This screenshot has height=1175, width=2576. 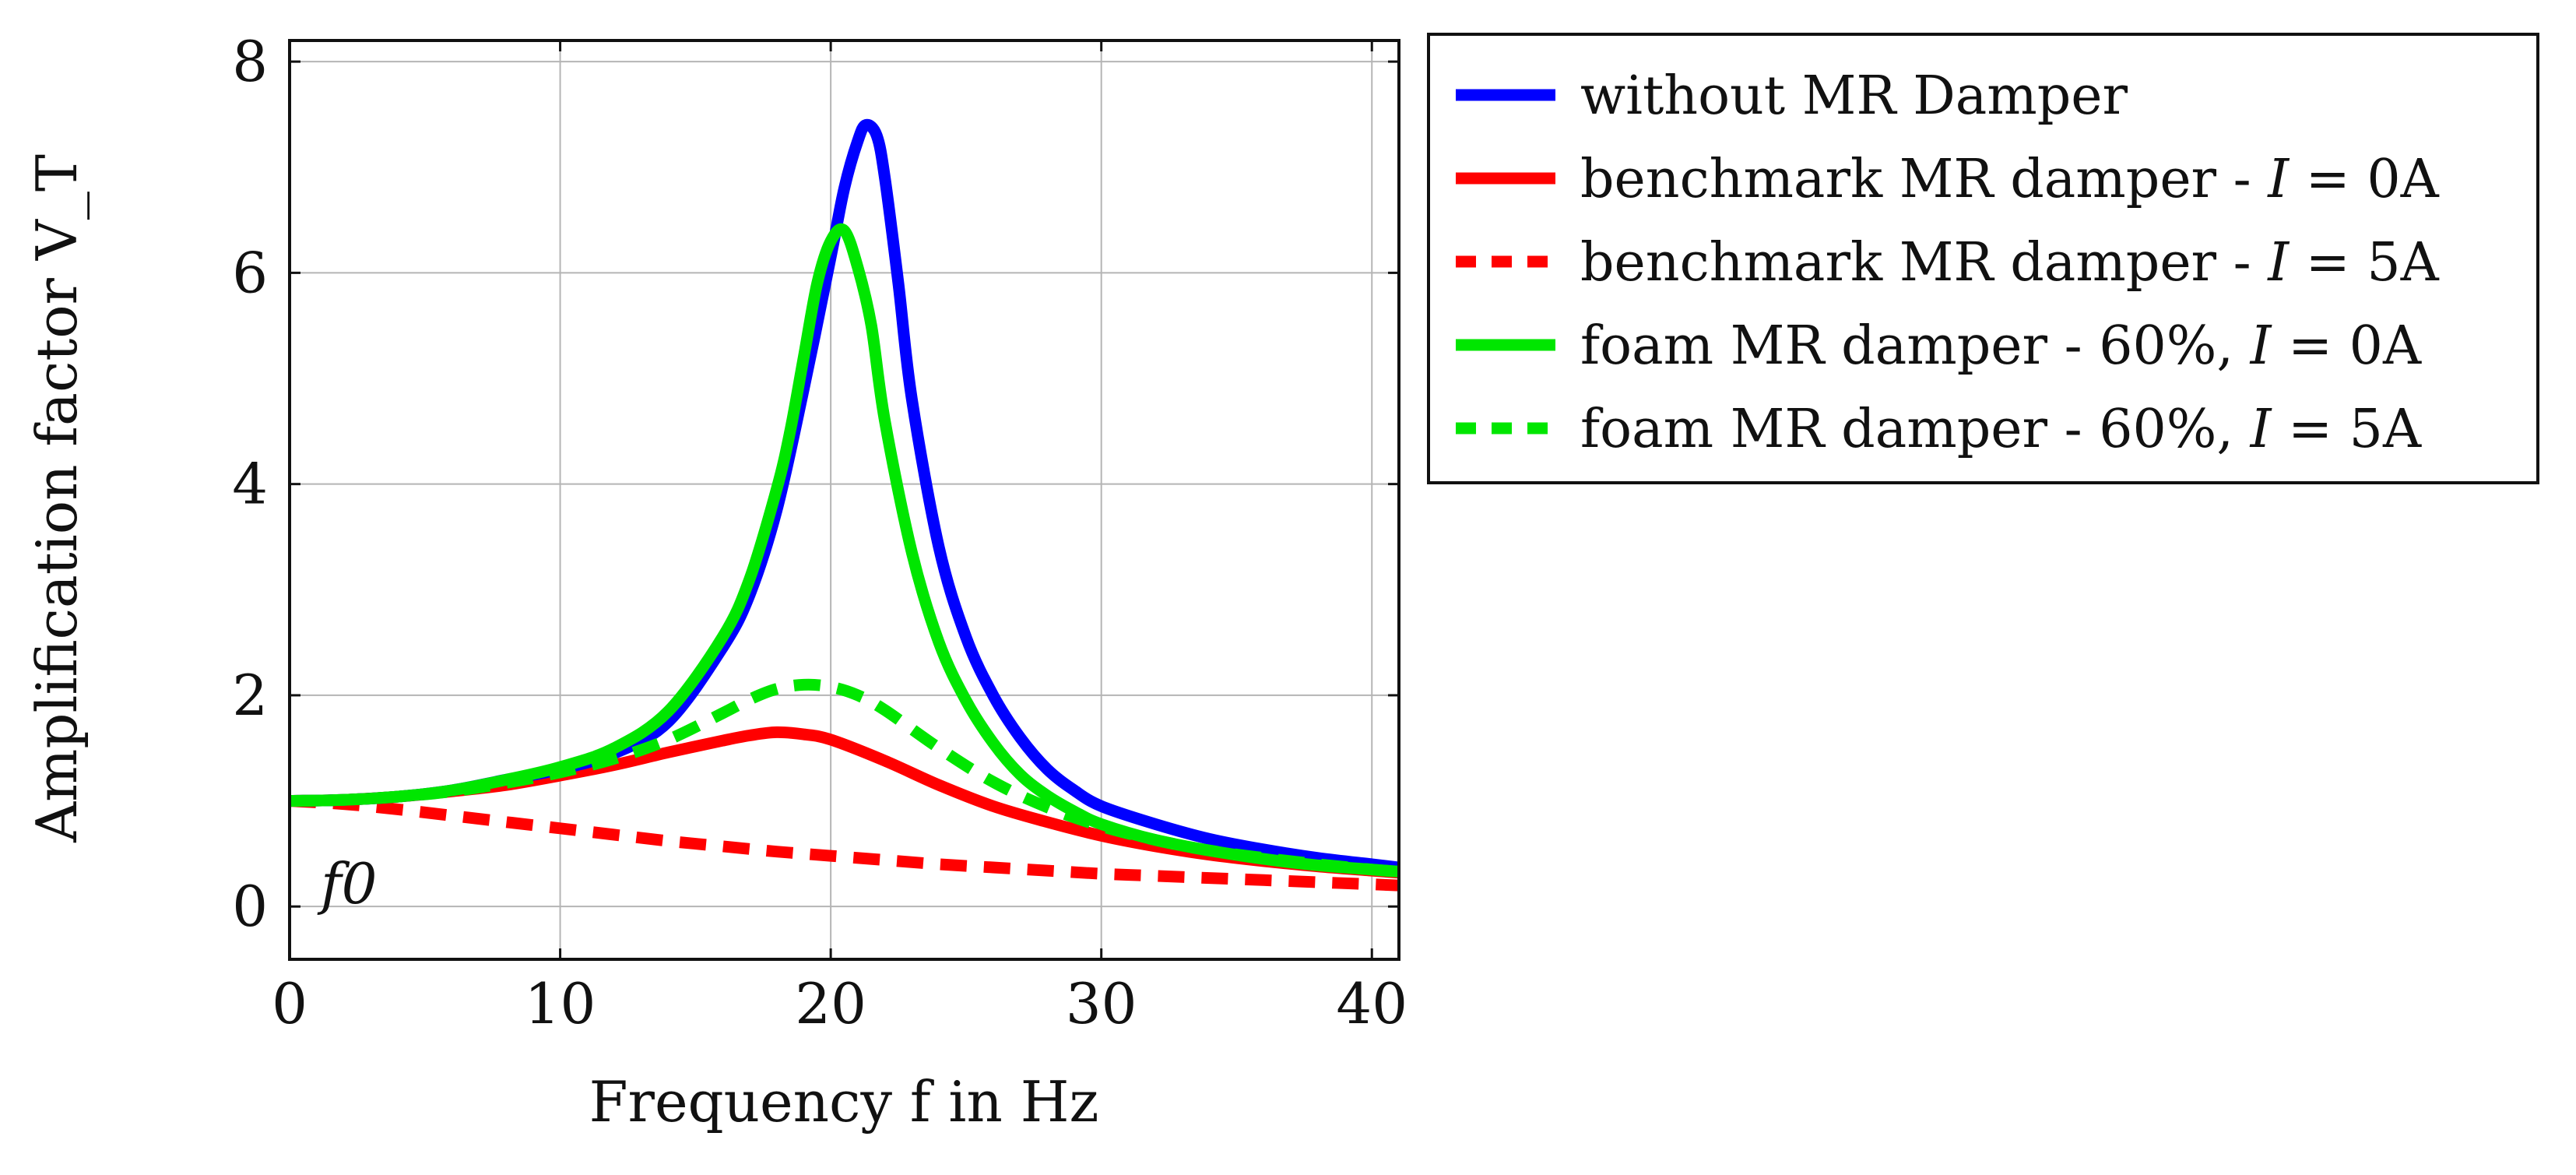 What do you see at coordinates (250, 906) in the screenshot?
I see `y-tick-label-0: 0` at bounding box center [250, 906].